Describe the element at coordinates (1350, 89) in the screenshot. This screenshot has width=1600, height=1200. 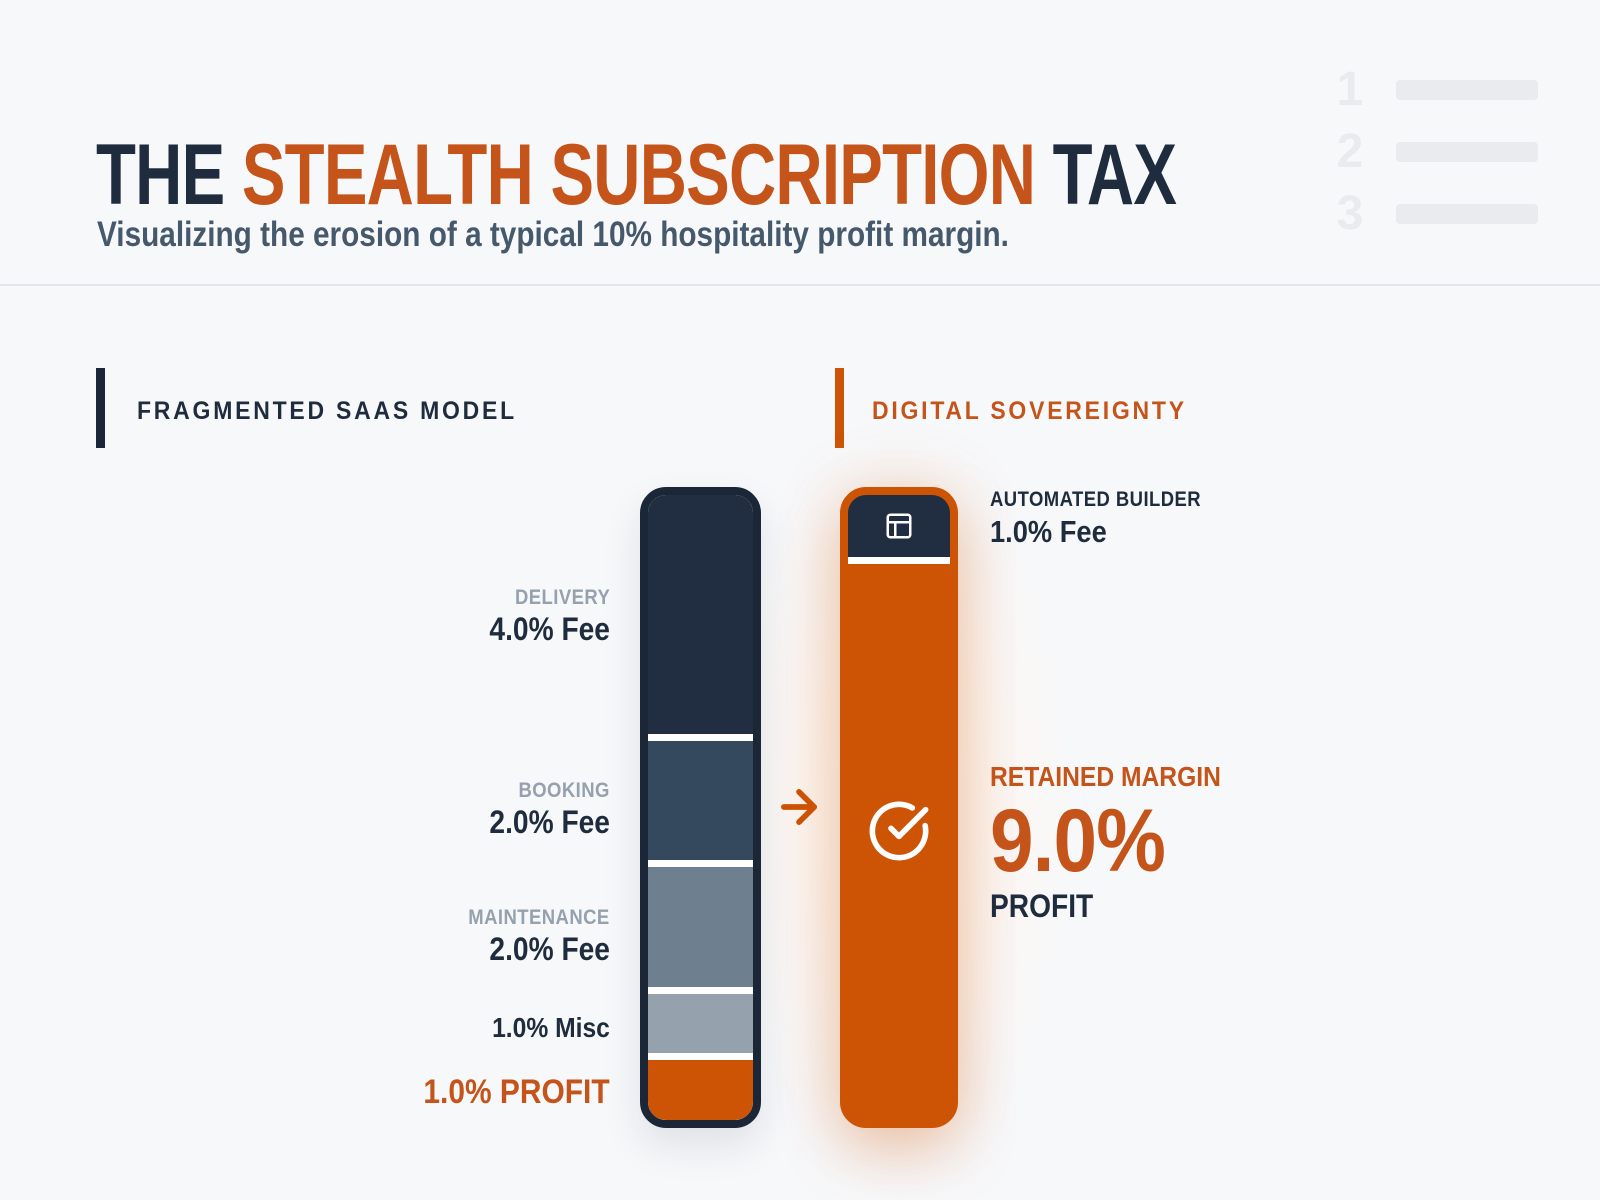
I see `watermark-number: 1` at that location.